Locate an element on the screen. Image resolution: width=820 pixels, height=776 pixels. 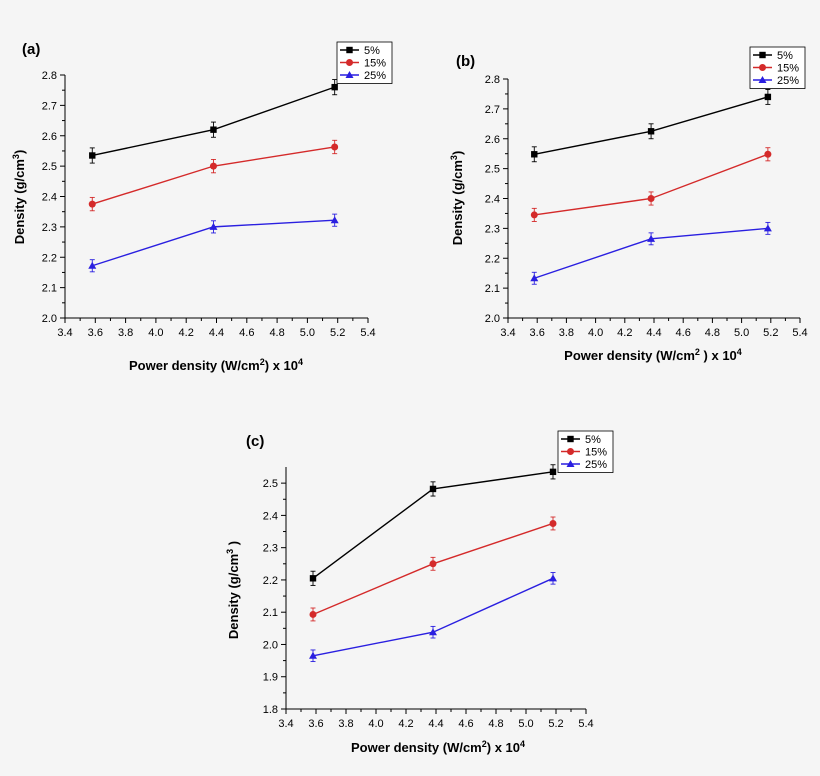
panel-b-x-tick-label: 5.2 is located at coordinates (770, 333).